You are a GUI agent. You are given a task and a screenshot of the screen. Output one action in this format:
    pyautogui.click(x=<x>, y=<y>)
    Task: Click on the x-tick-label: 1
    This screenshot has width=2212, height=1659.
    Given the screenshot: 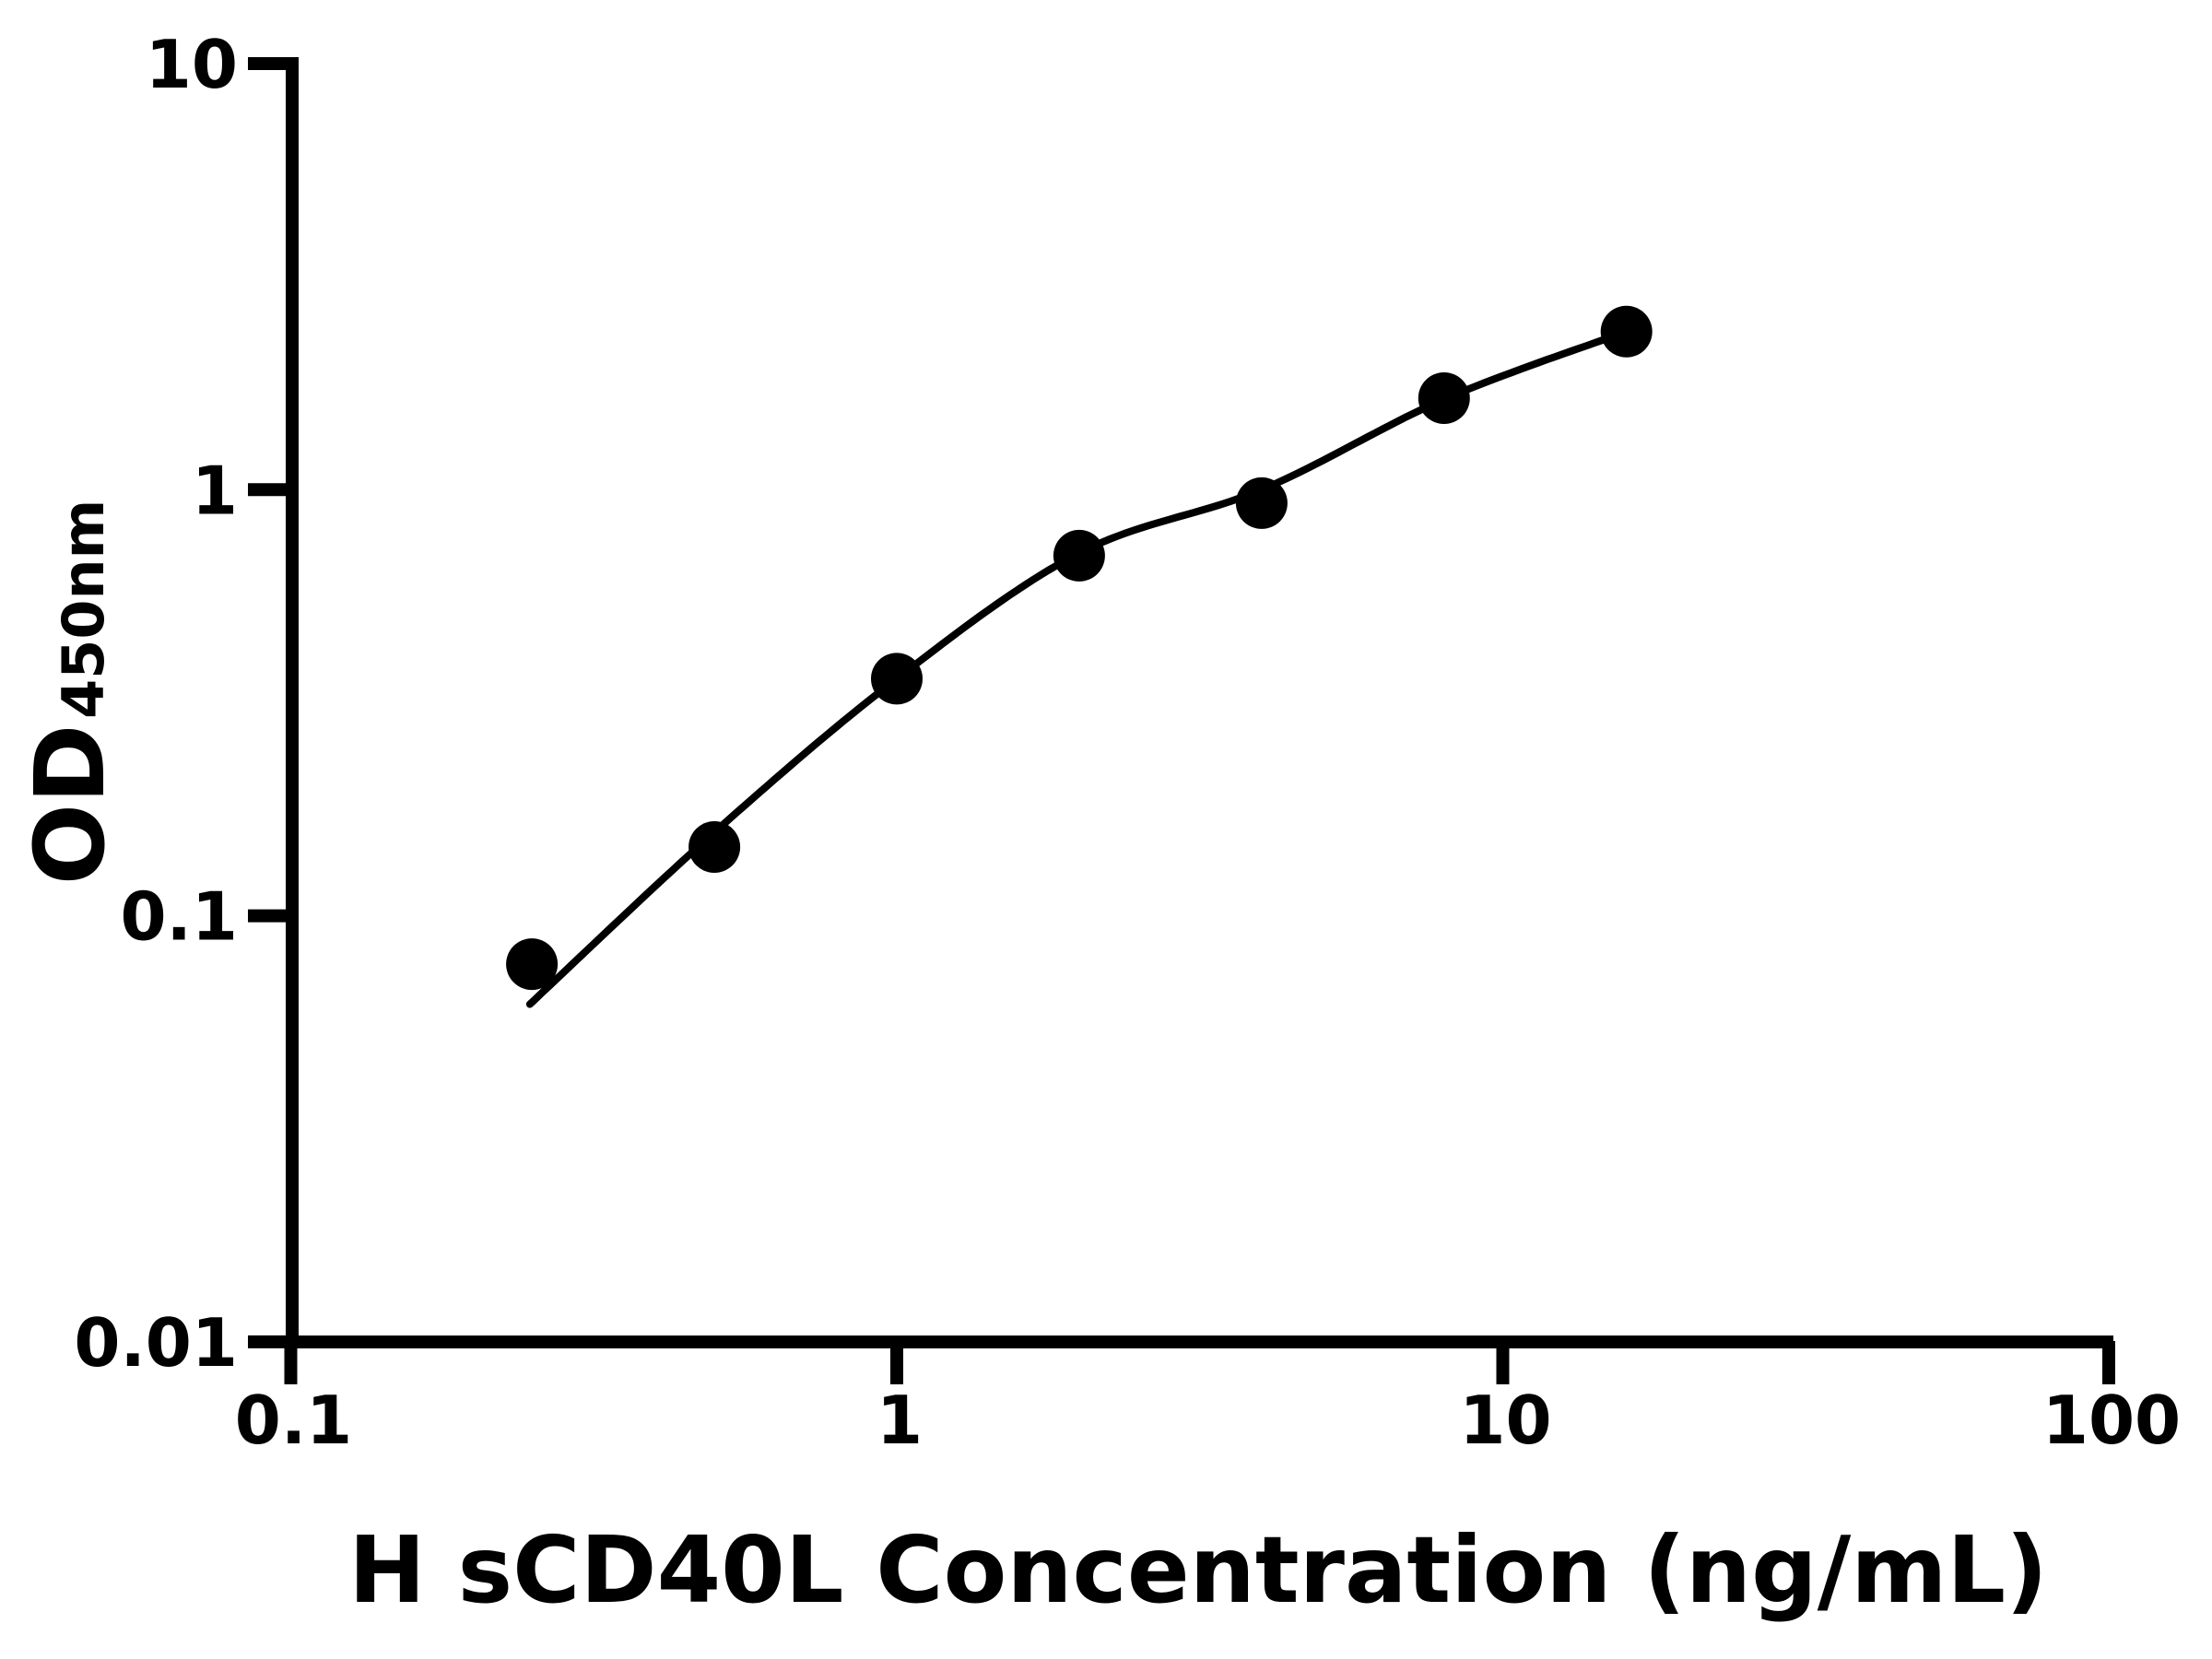 What is the action you would take?
    pyautogui.click(x=900, y=1420)
    